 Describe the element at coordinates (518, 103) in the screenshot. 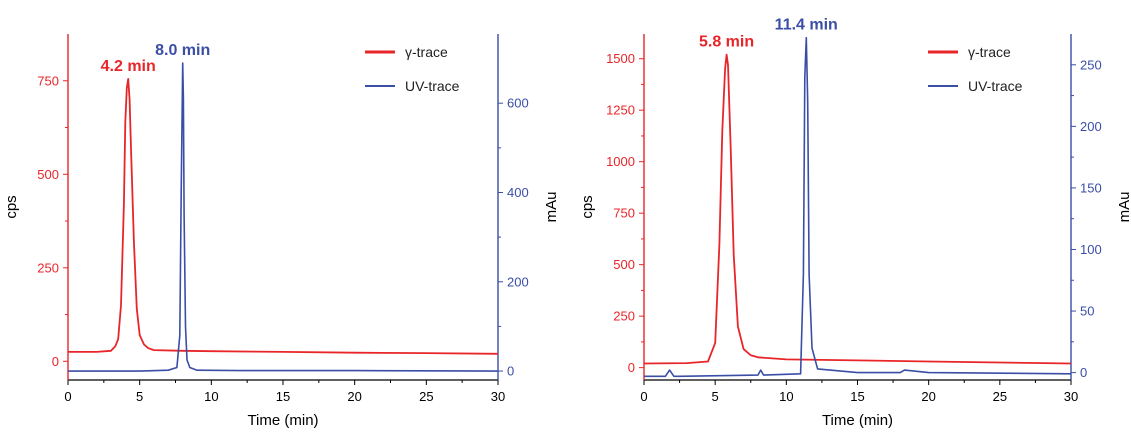

I see `right-y-tick-label: 600` at that location.